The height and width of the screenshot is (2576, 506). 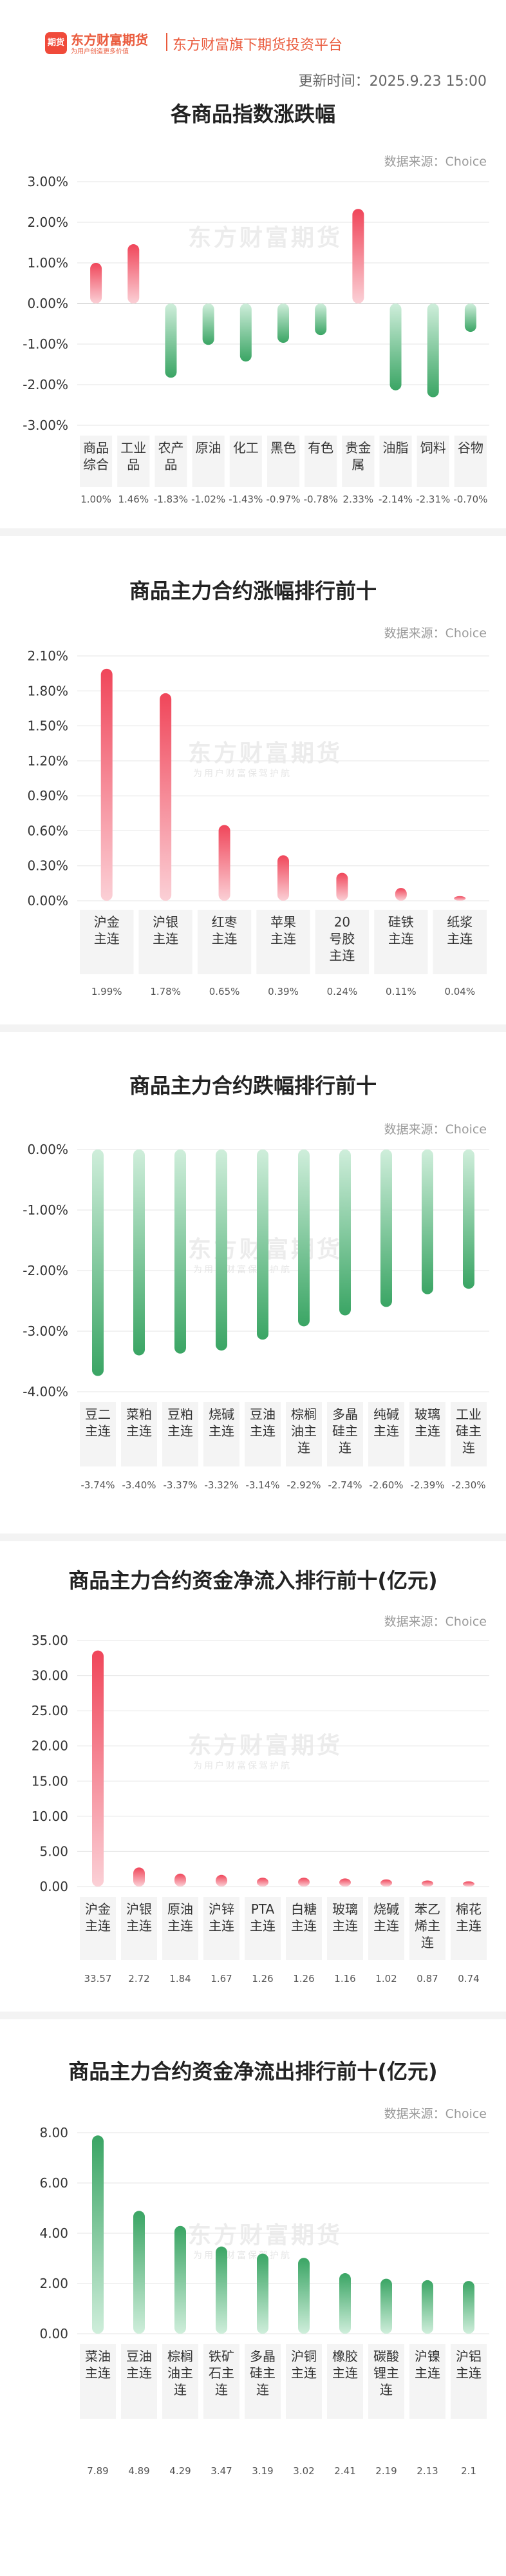 What do you see at coordinates (106, 991) in the screenshot?
I see `value-label: 1.99%` at bounding box center [106, 991].